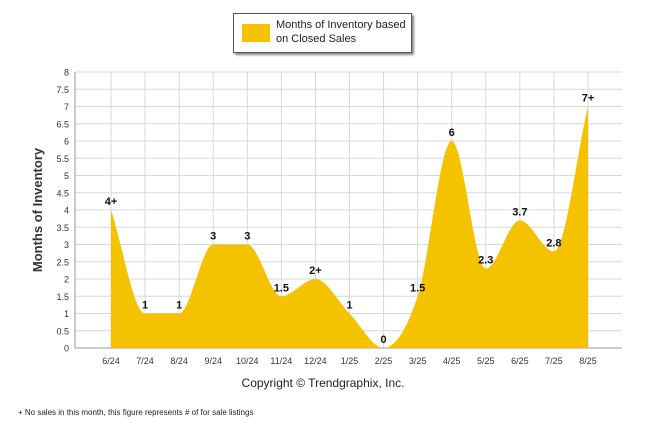  Describe the element at coordinates (179, 361) in the screenshot. I see `x-tick-label: 8/24` at that location.